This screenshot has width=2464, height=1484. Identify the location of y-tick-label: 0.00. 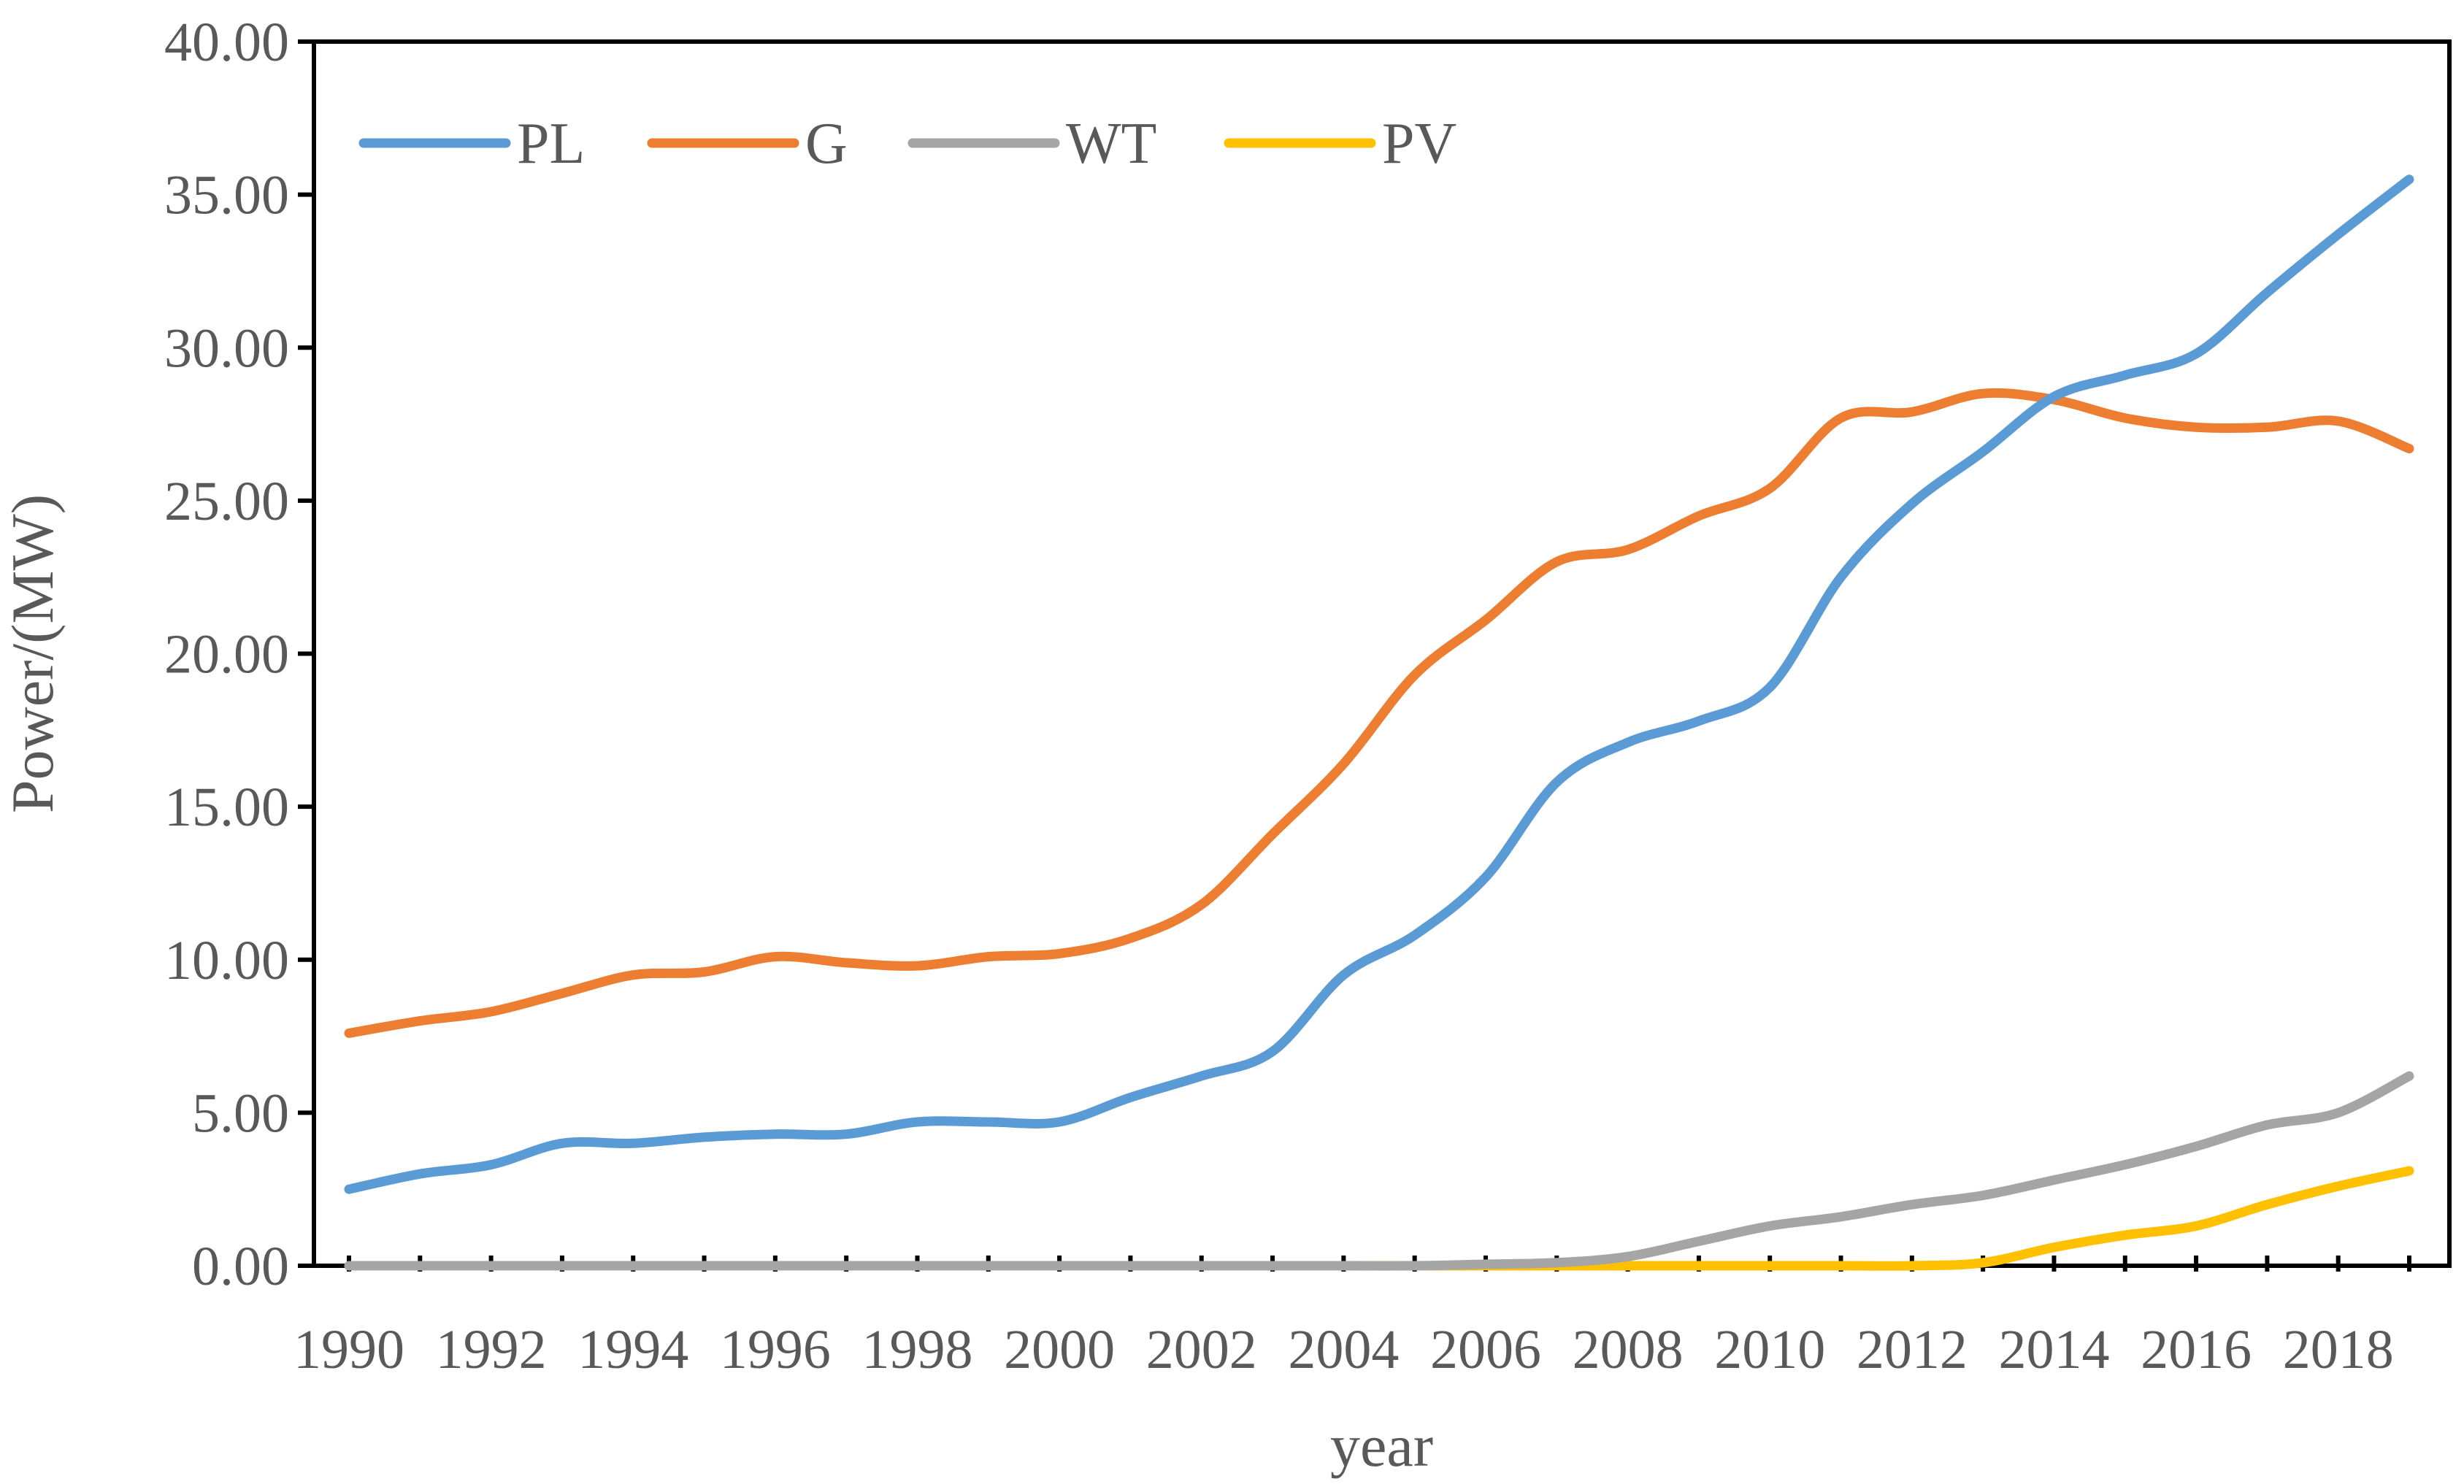
(241, 1266).